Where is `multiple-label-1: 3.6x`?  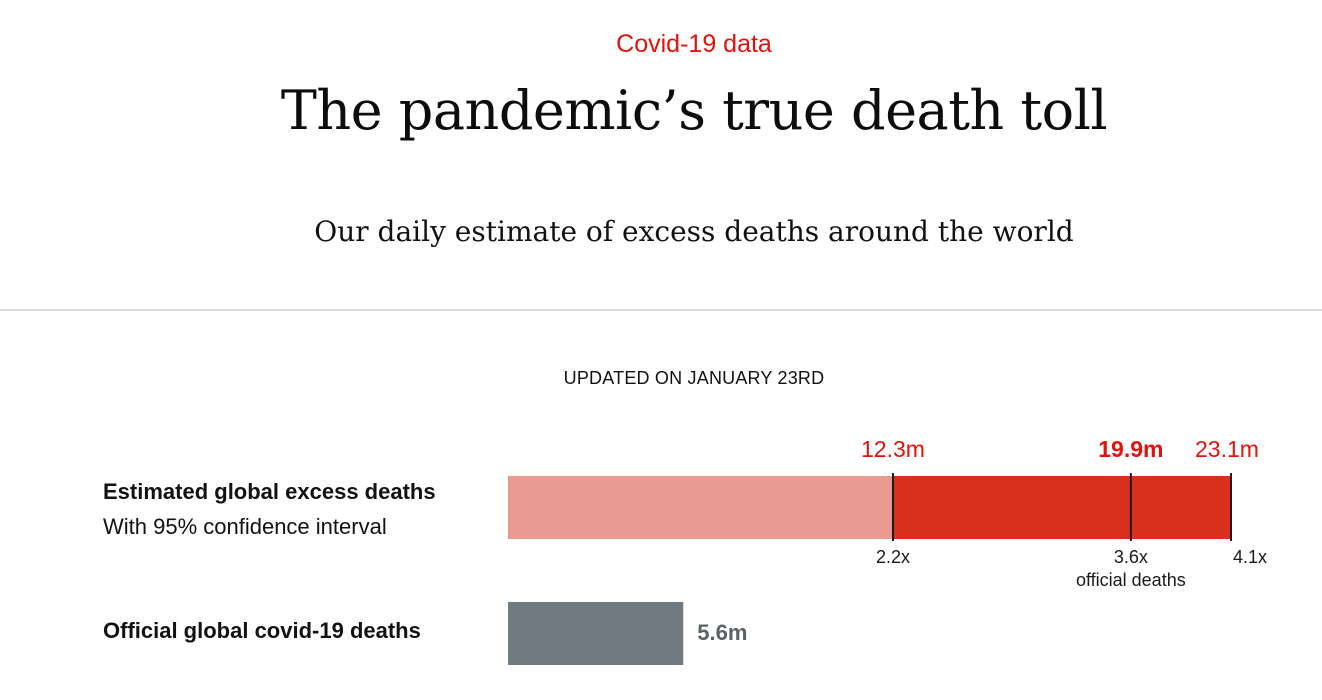
multiple-label-1: 3.6x is located at coordinates (1131, 557).